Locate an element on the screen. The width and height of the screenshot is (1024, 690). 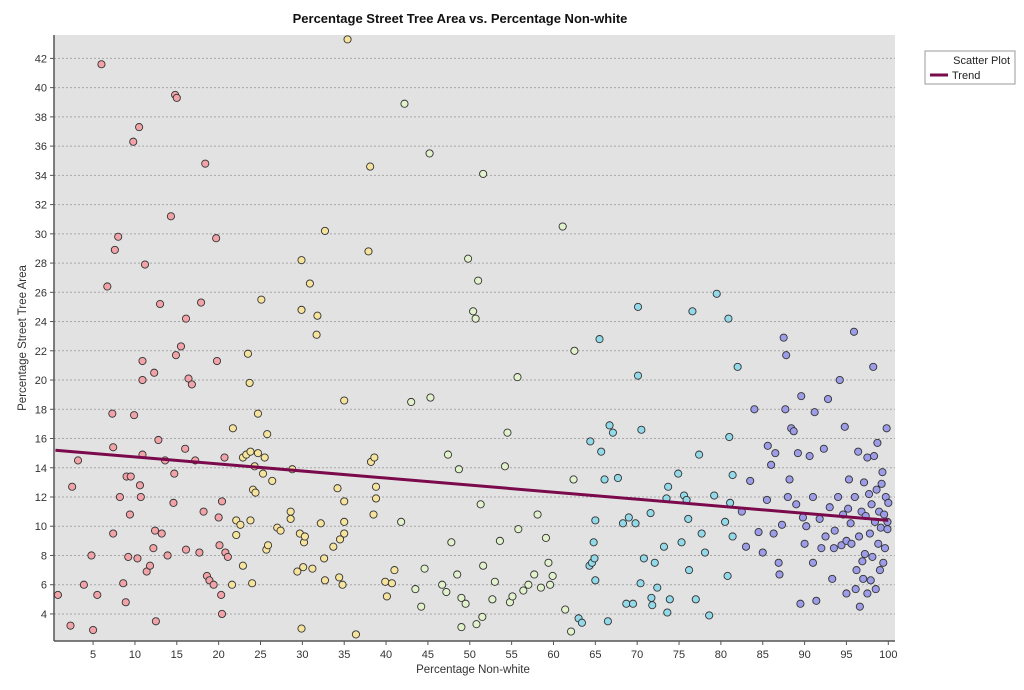
y-tick-label: 10 is located at coordinates (41, 527).